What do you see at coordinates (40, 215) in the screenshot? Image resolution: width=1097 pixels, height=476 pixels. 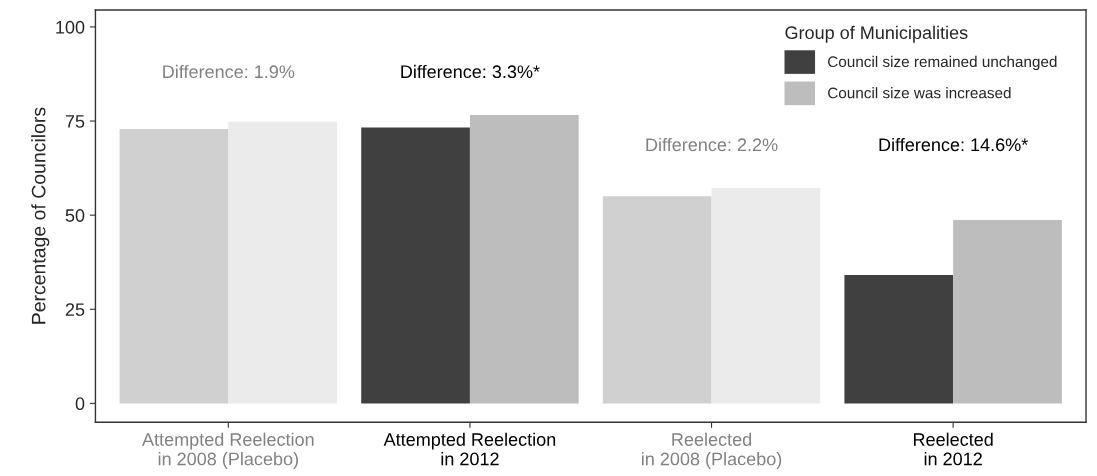 I see `y-axis-title: Percentage of Councilors` at bounding box center [40, 215].